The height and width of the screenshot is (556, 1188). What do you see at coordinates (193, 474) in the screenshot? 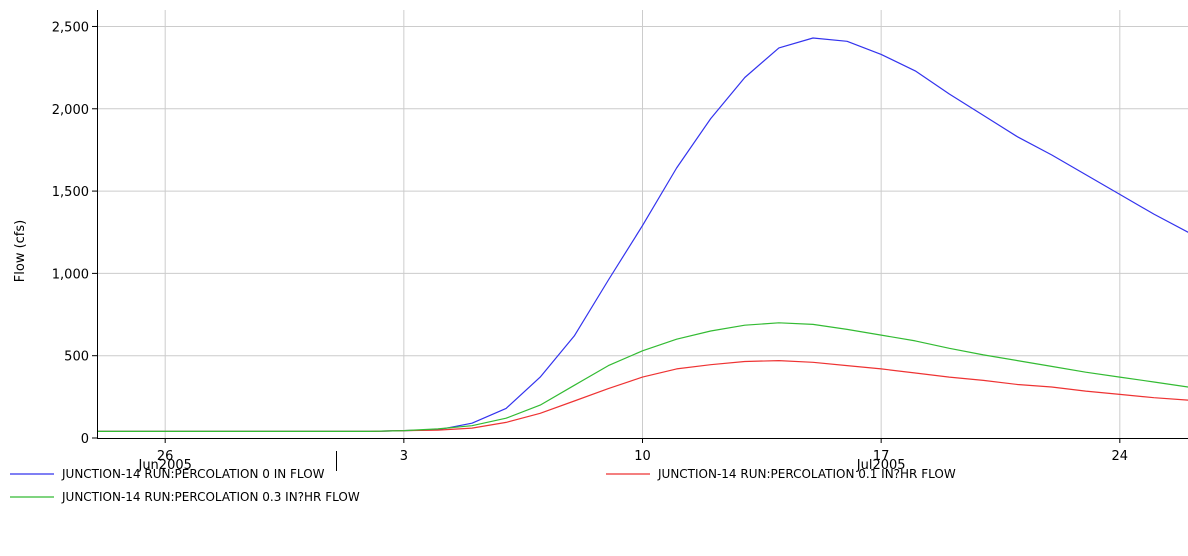
I see `legend-label-0: JUNCTION-14 RUN:PERCOLATION 0 IN FLOW` at bounding box center [193, 474].